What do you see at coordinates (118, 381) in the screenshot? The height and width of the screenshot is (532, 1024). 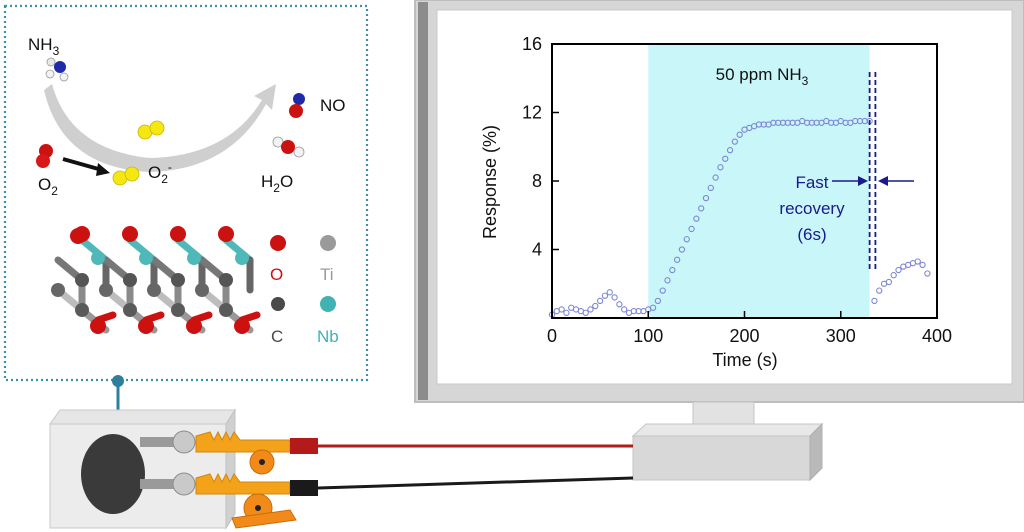 I see `panel-connector-dot-top` at bounding box center [118, 381].